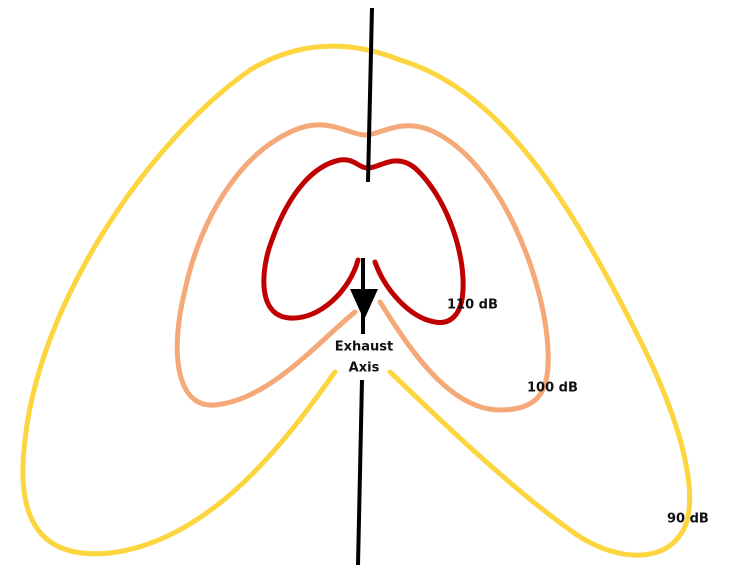 This screenshot has width=740, height=571. Describe the element at coordinates (363, 241) in the screenshot. I see `contour-110db` at that location.